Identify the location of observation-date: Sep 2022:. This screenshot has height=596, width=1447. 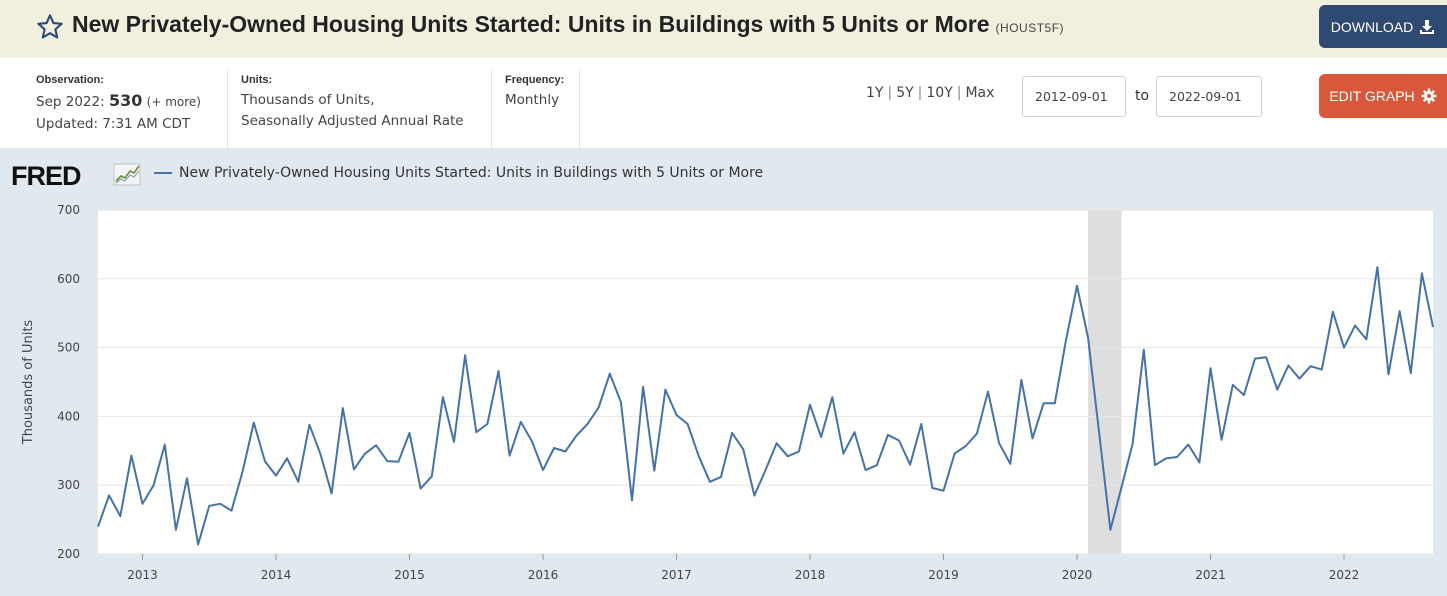
(70, 102).